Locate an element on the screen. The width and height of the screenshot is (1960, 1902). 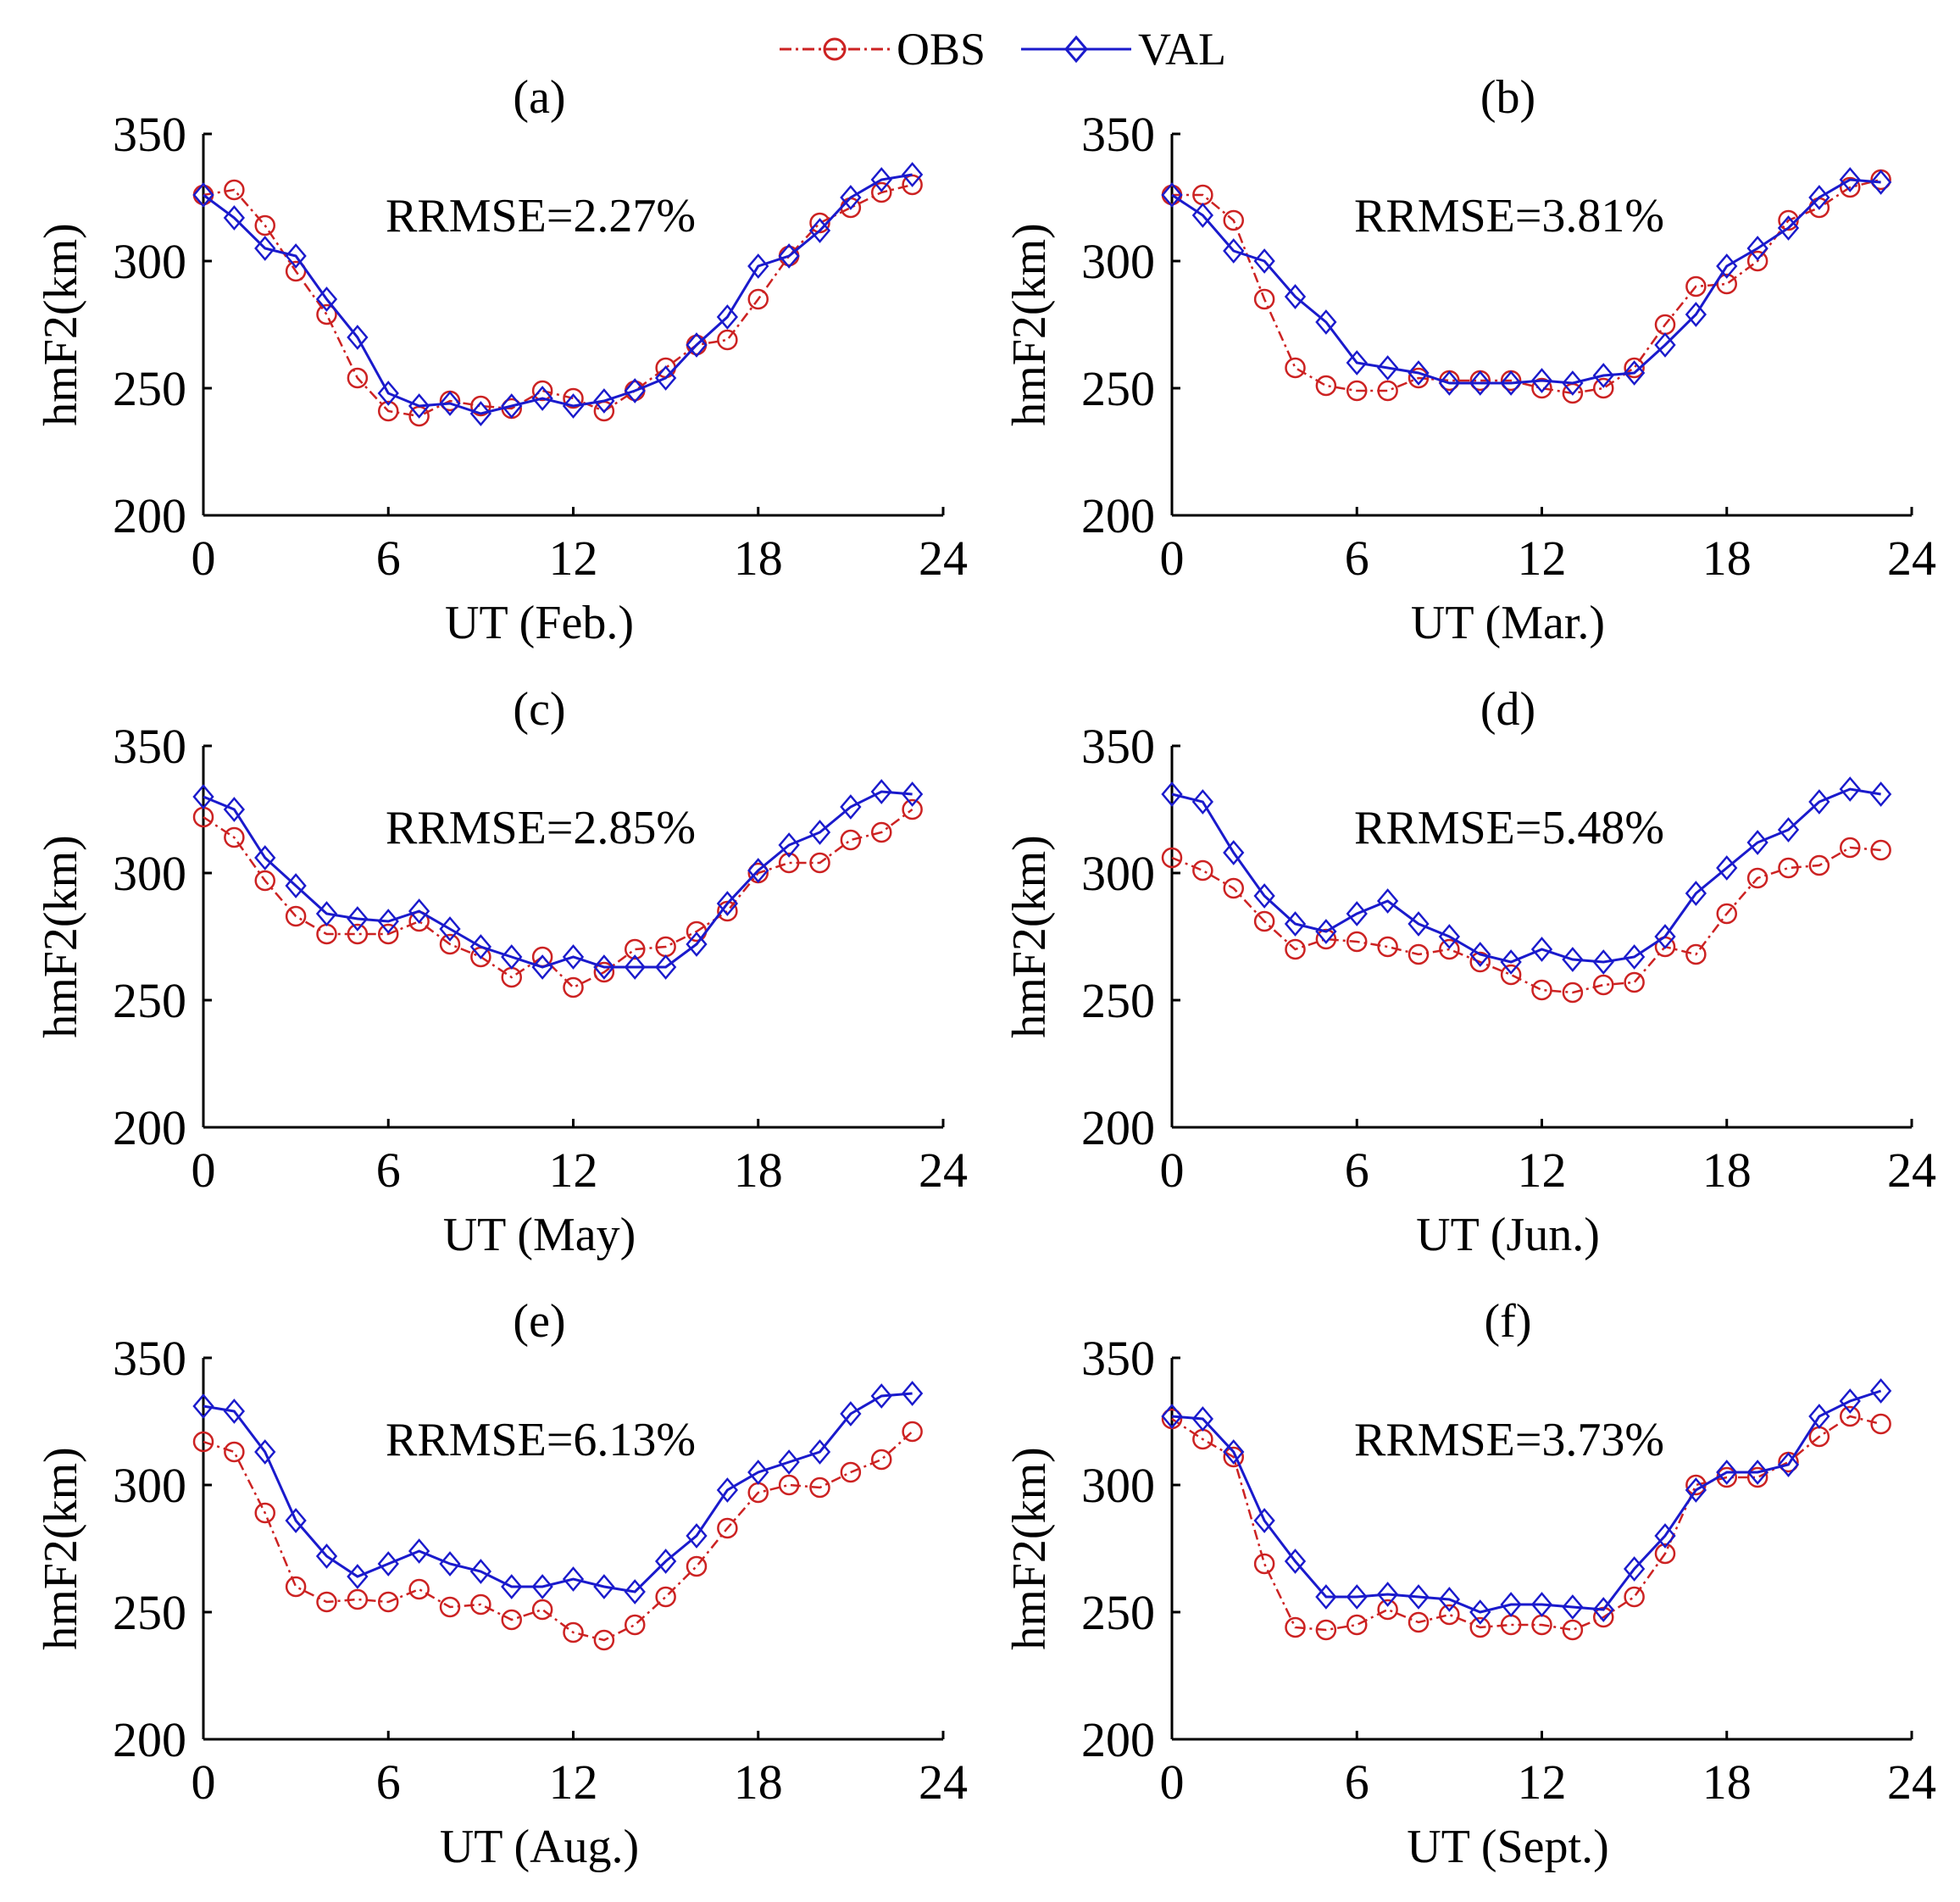
series-val-line is located at coordinates (1526, 1501).